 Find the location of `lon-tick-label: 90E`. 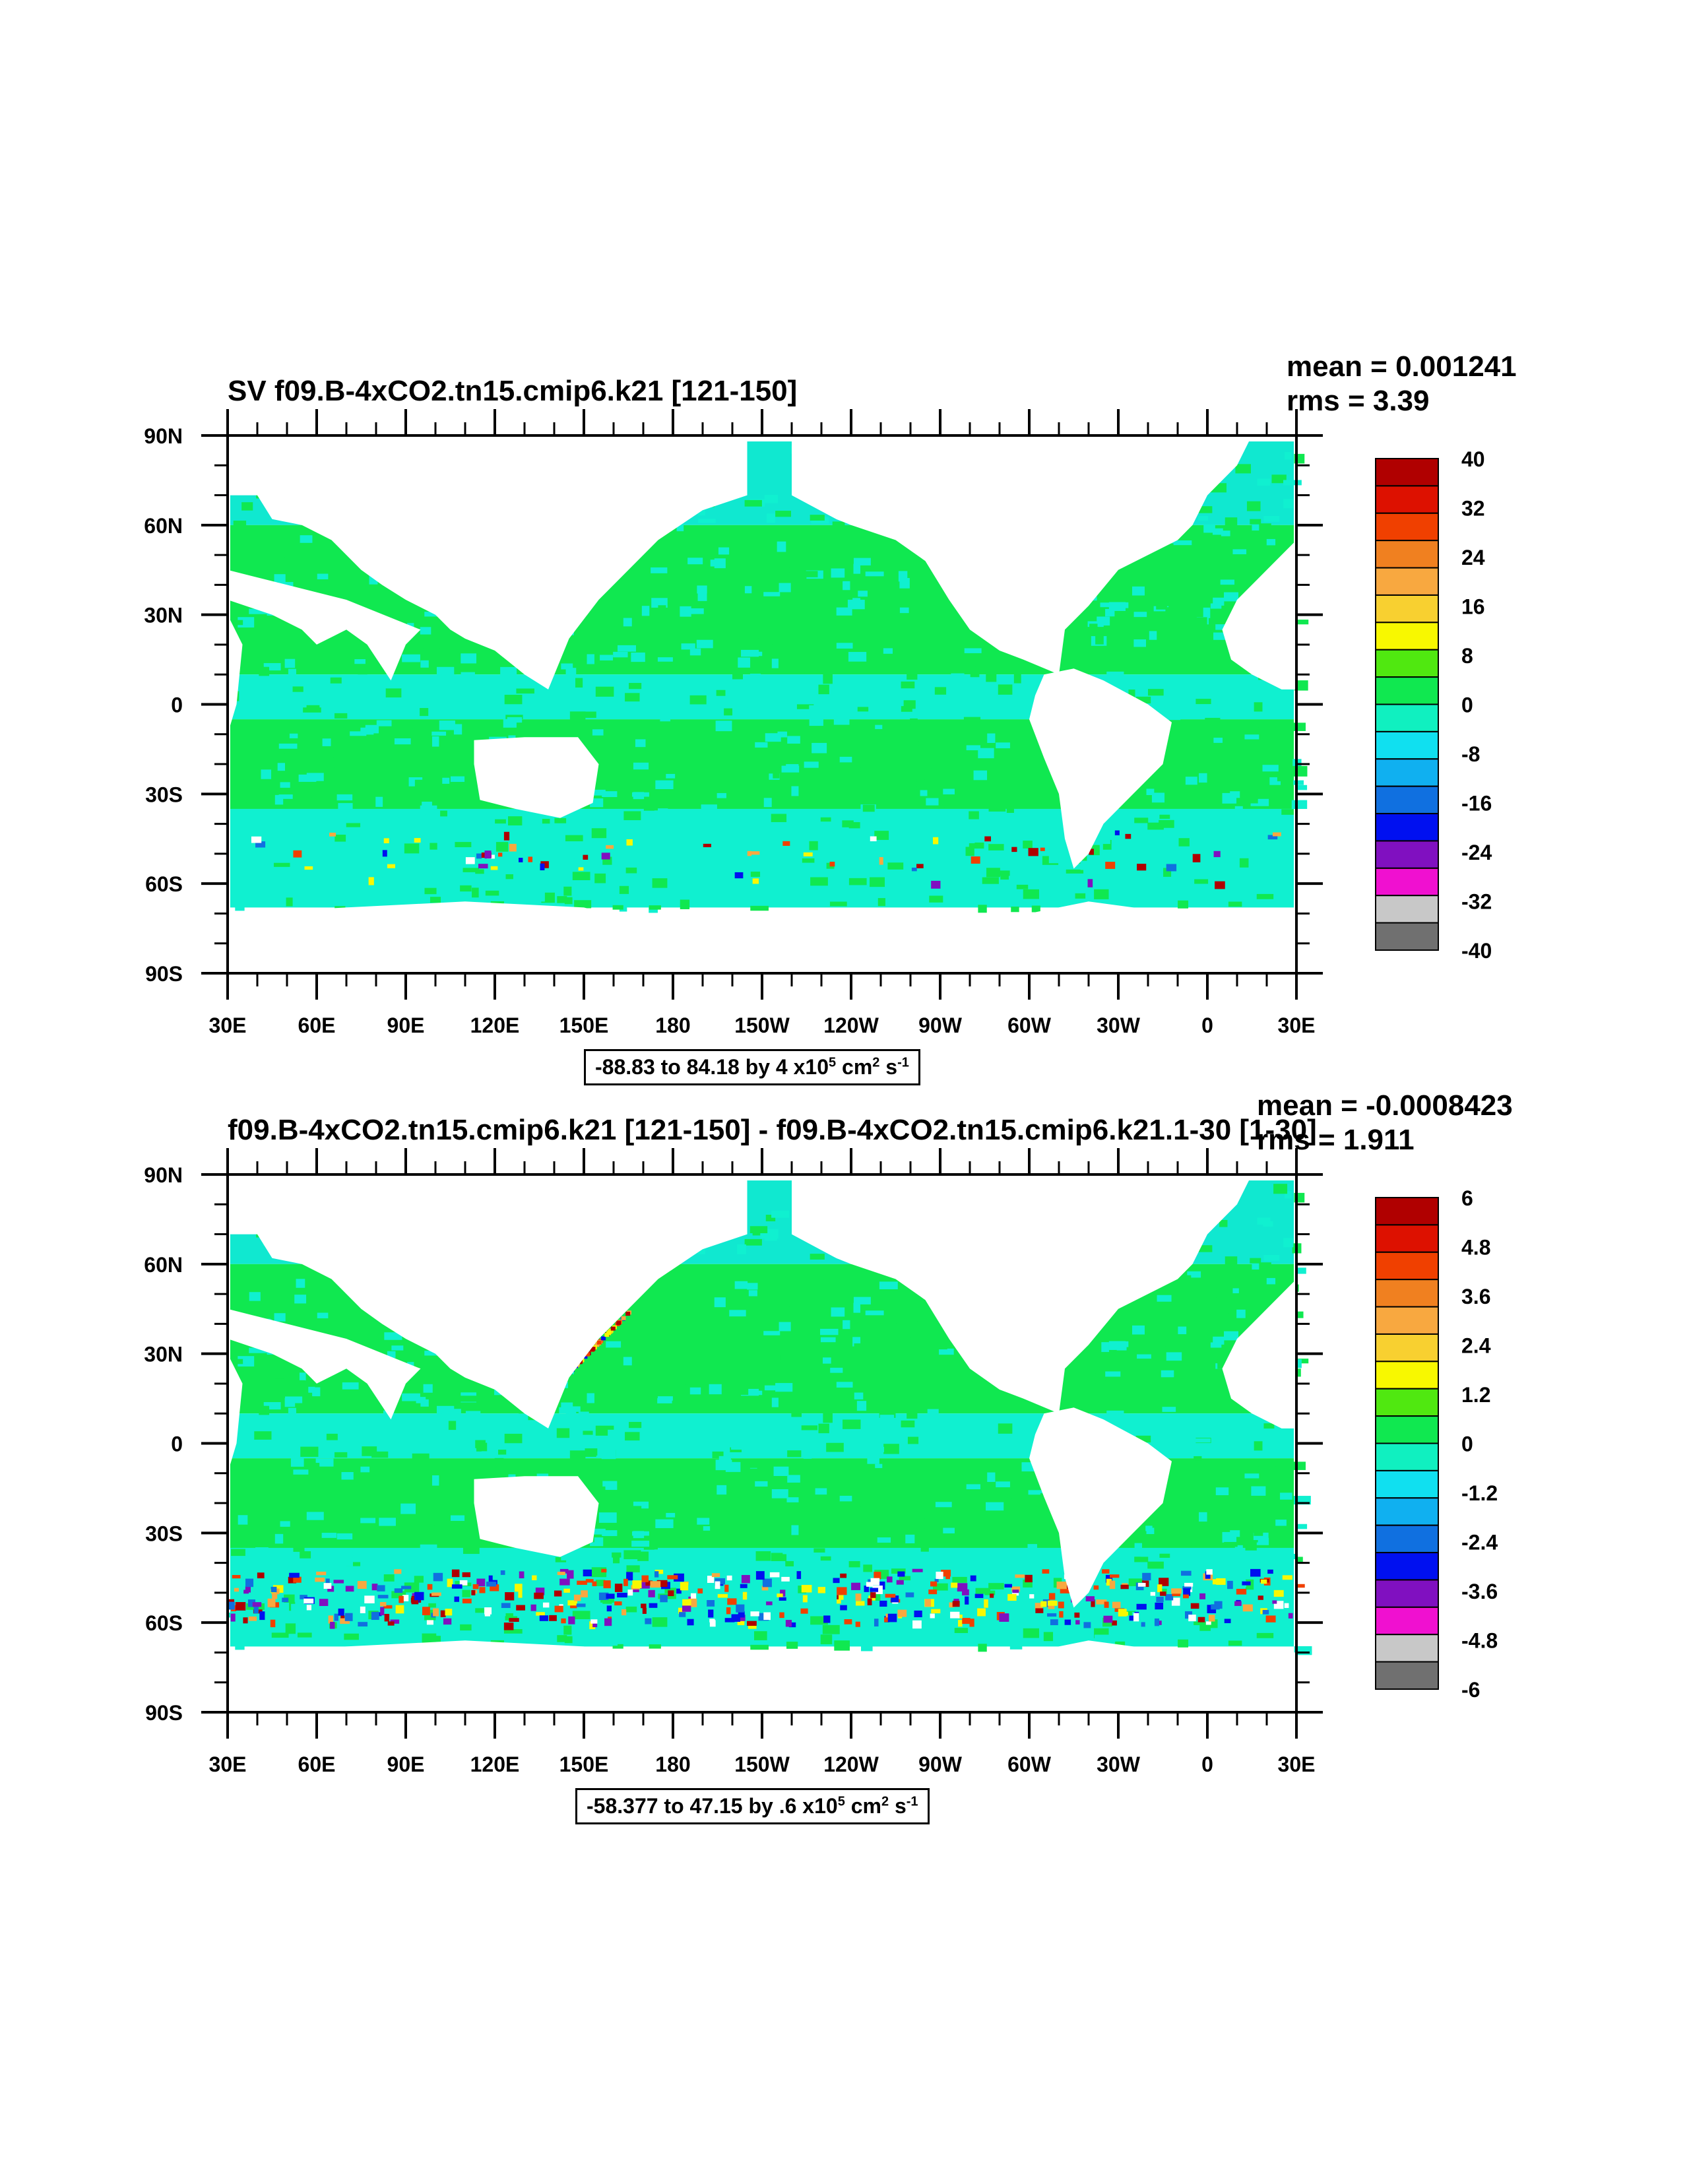

lon-tick-label: 90E is located at coordinates (406, 1764).